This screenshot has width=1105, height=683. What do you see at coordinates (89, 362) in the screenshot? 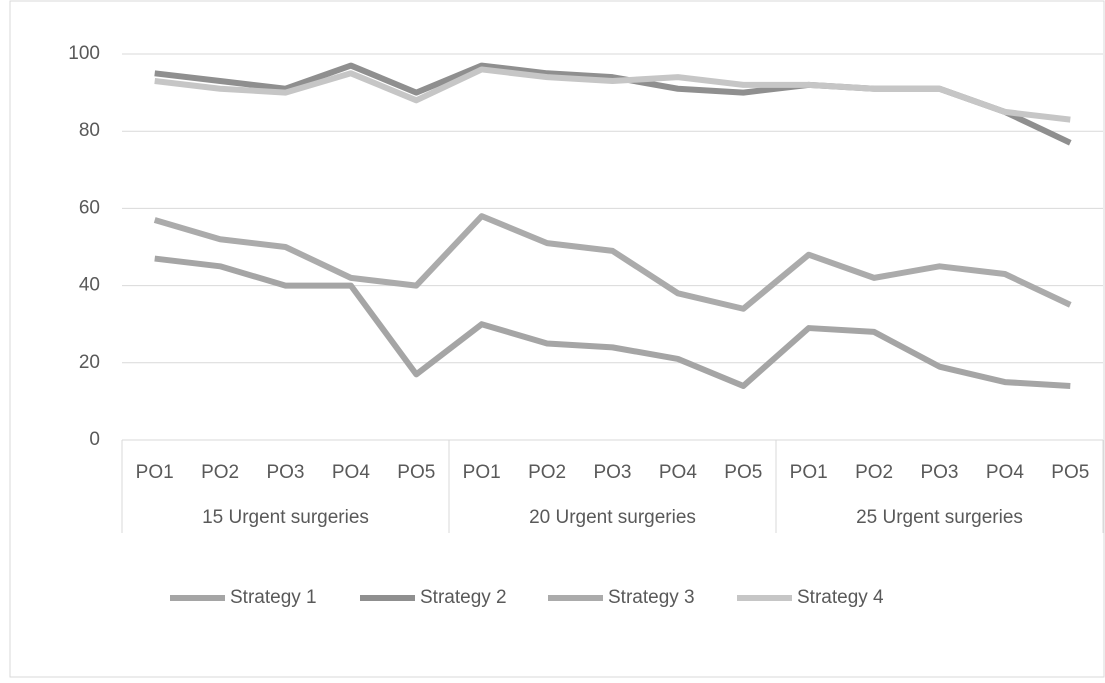
I see `y-tick-label: 20` at bounding box center [89, 362].